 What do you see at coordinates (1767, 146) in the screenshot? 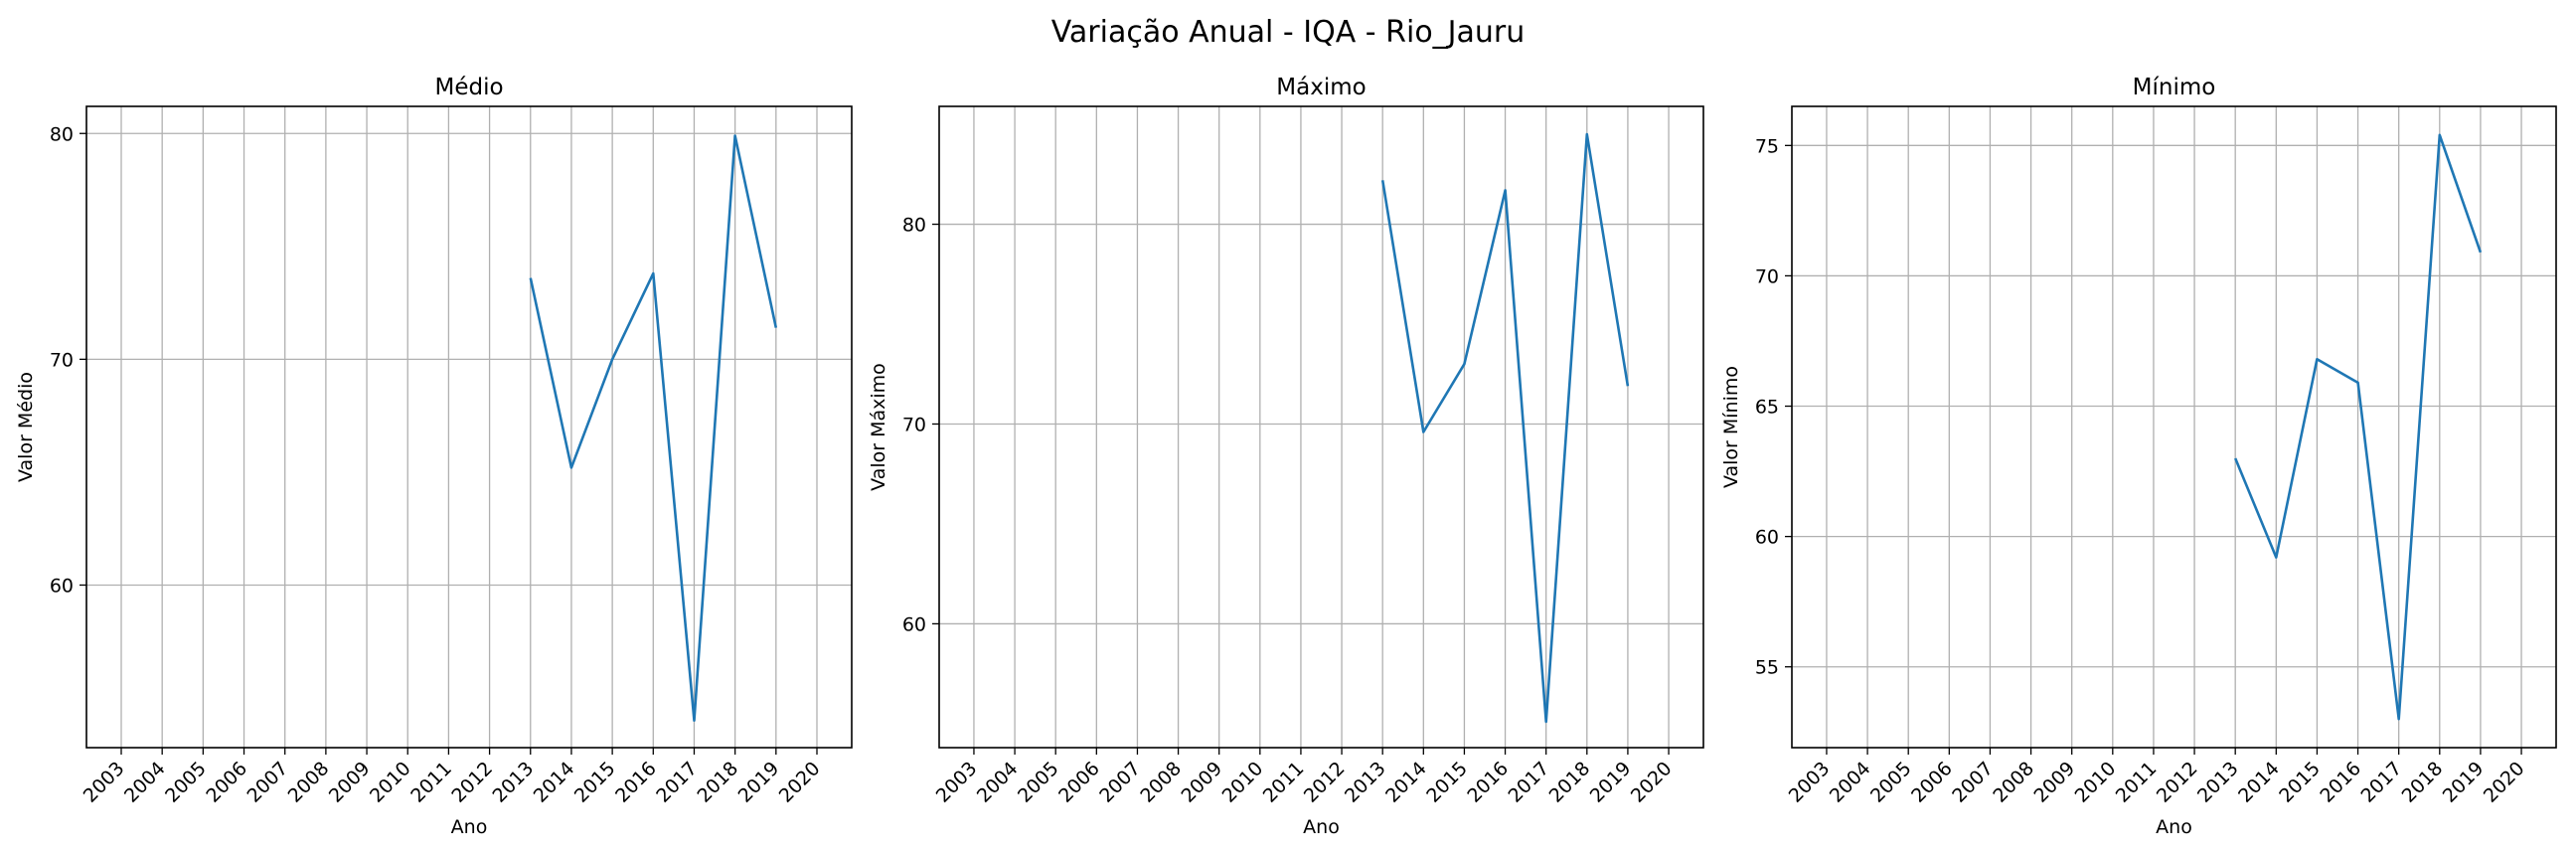
I see `y-tick-label: 75` at bounding box center [1767, 146].